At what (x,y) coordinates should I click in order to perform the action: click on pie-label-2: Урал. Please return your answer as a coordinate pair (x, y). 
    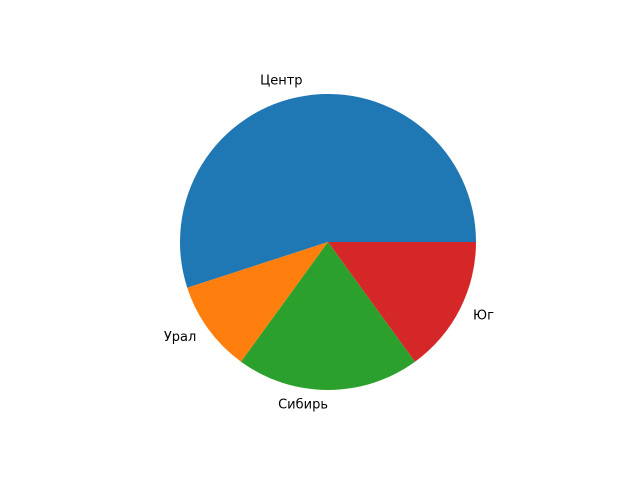
    Looking at the image, I should click on (180, 337).